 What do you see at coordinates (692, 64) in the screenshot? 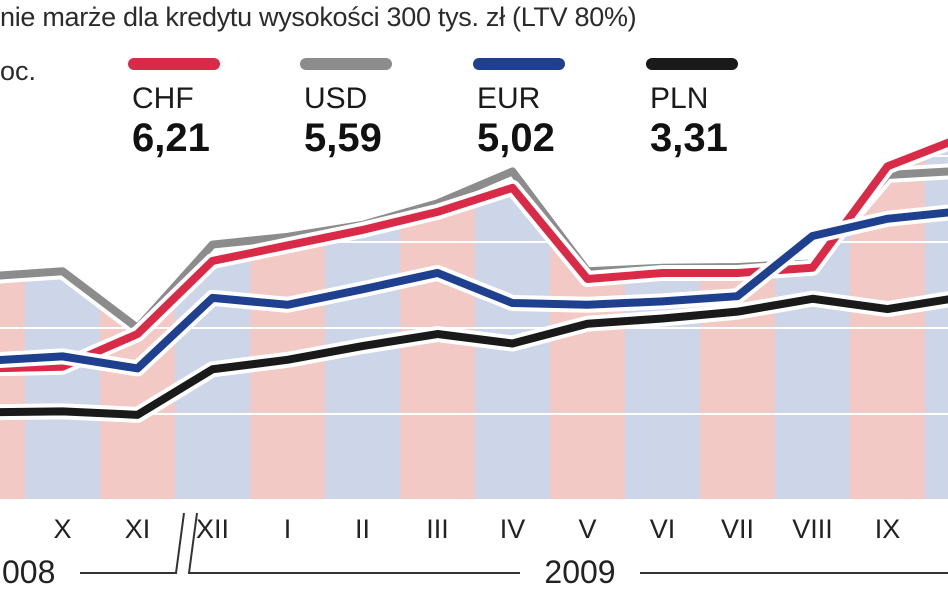
I see `legend-swatch-pln` at bounding box center [692, 64].